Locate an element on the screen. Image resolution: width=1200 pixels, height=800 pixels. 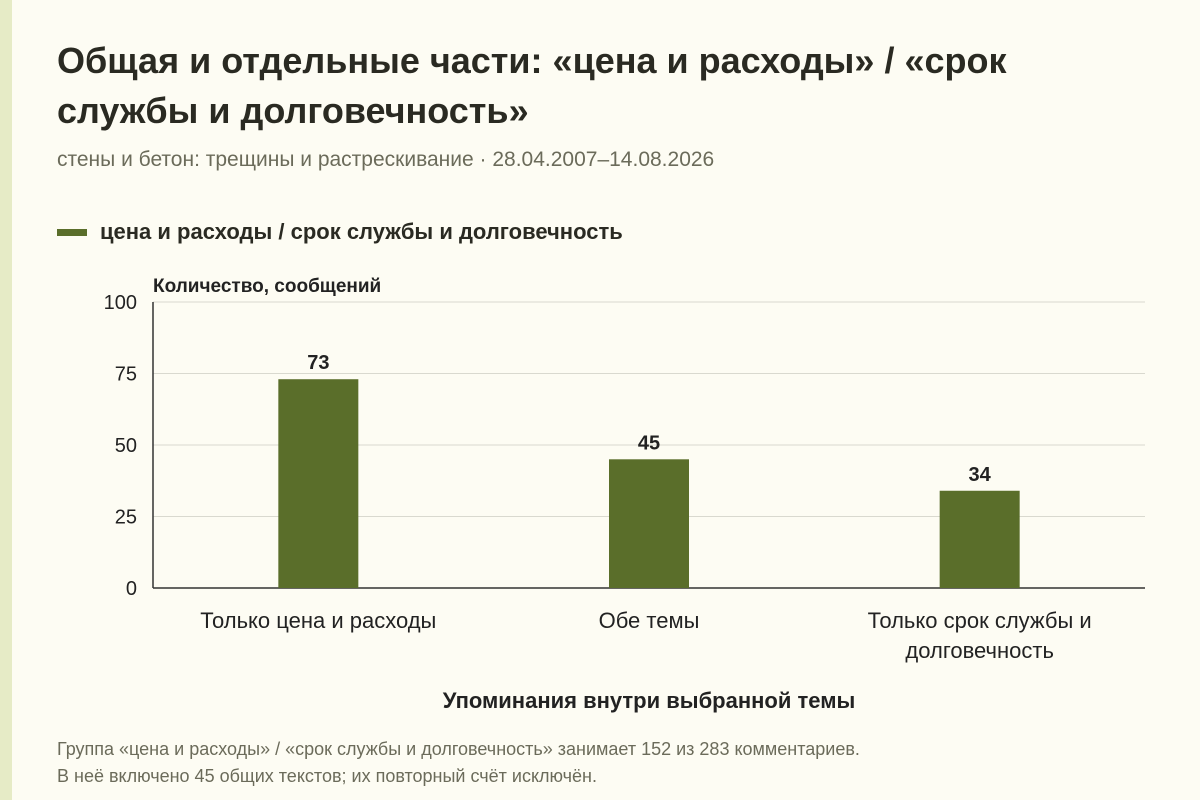
y-tick-label: 100 is located at coordinates (120, 303).